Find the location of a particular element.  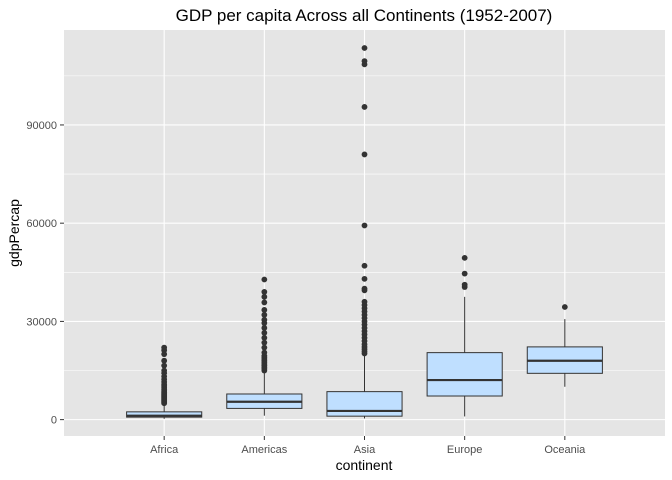

x-axis: Africa Americas Asia Europe Oceania is located at coordinates (368, 446).